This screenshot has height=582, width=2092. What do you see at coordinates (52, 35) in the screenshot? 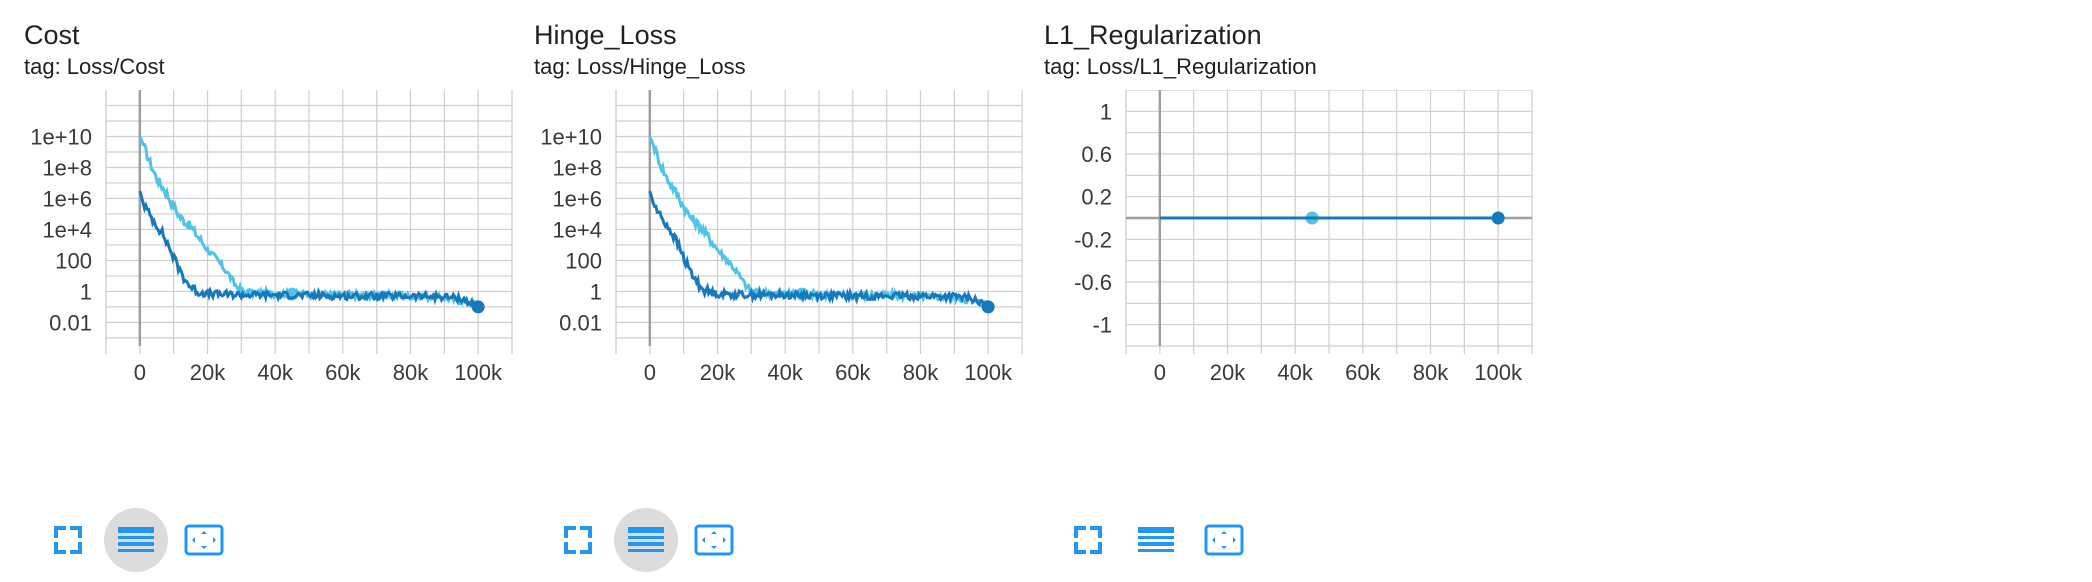
I see `card-title: Cost` at bounding box center [52, 35].